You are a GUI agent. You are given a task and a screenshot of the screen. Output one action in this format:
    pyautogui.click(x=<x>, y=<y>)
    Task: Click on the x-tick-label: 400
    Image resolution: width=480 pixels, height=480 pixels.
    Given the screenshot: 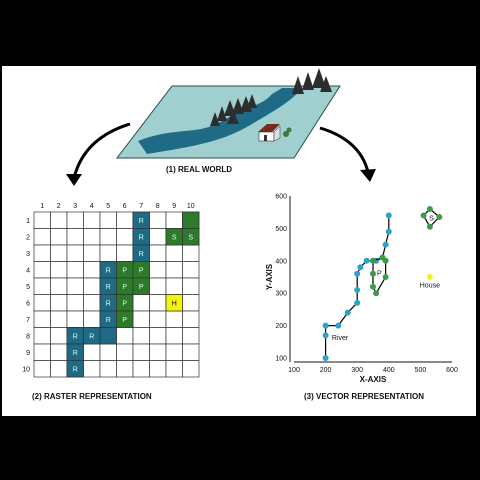 What is the action you would take?
    pyautogui.click(x=389, y=370)
    